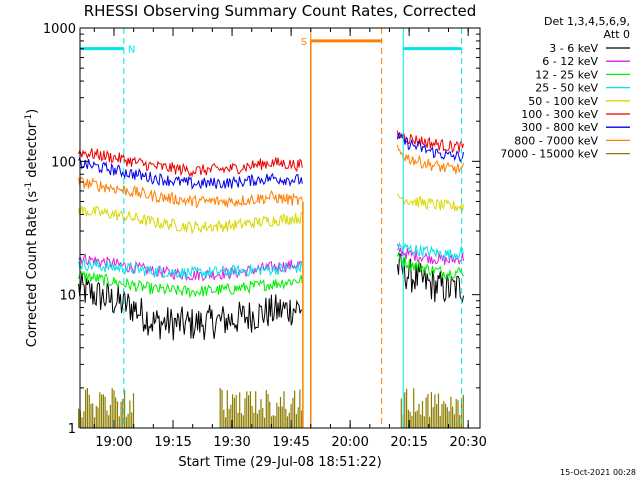 Image resolution: width=640 pixels, height=480 pixels. I want to click on x-tick-label: 19:15, so click(172, 442).